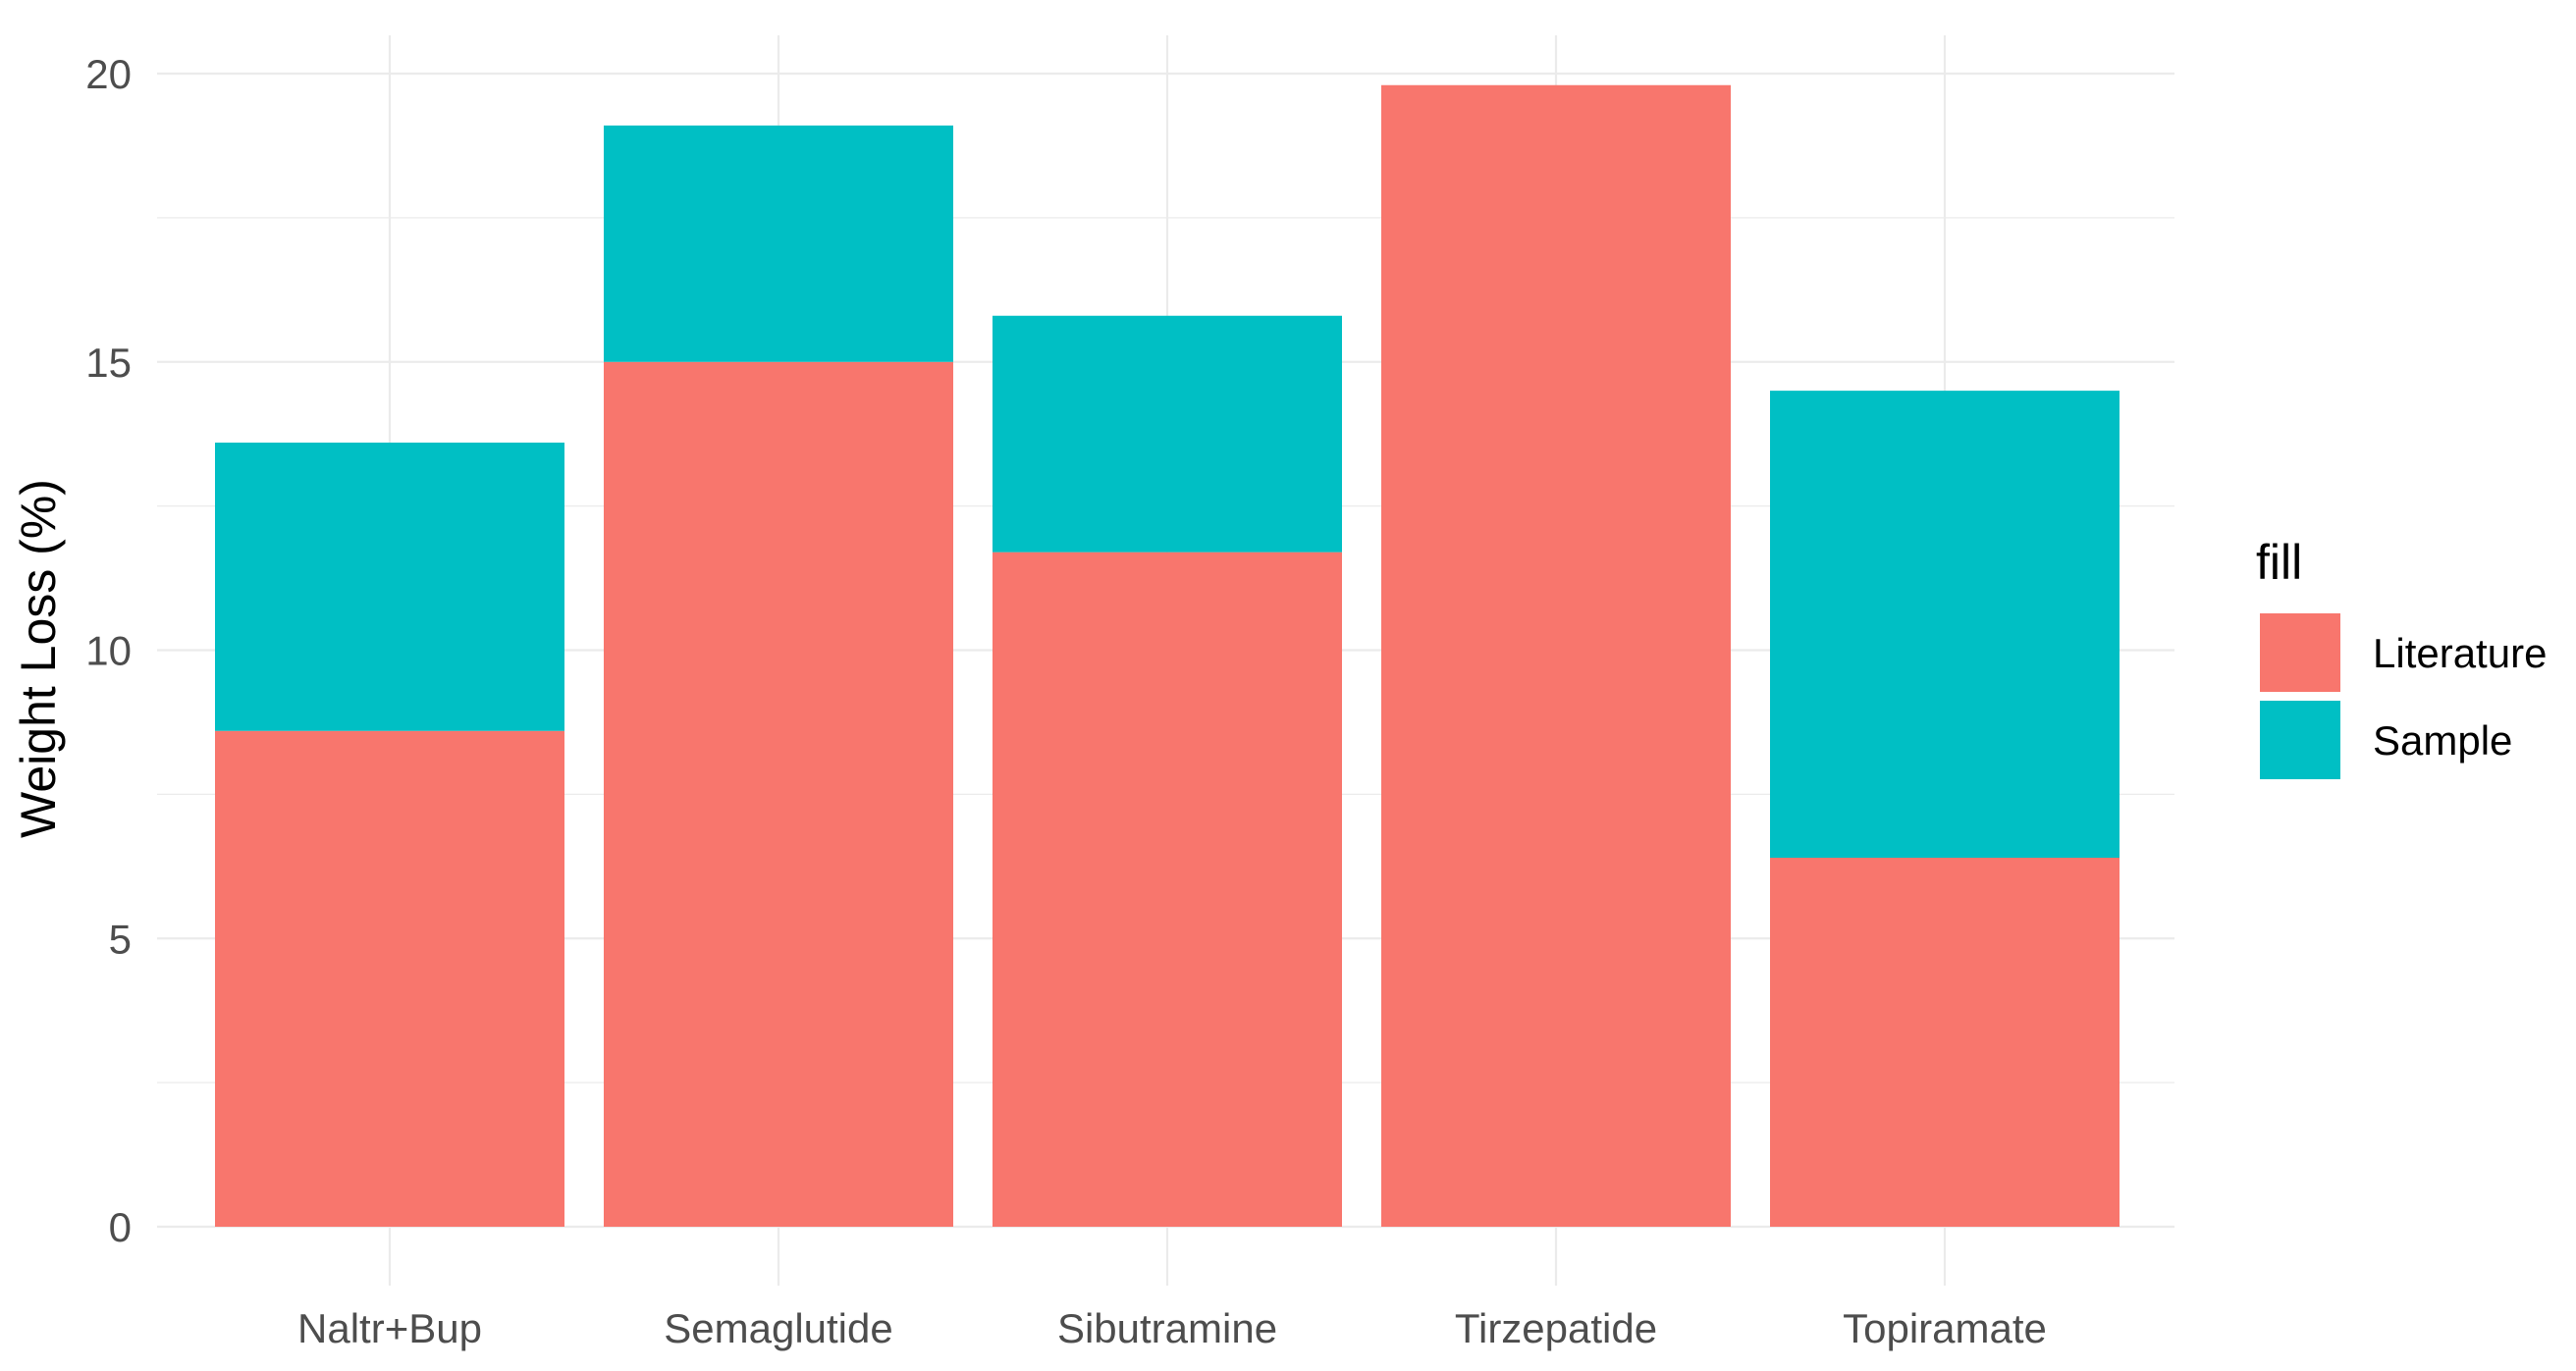 The height and width of the screenshot is (1371, 2576). Describe the element at coordinates (120, 1227) in the screenshot. I see `y-tick-label: 0` at that location.